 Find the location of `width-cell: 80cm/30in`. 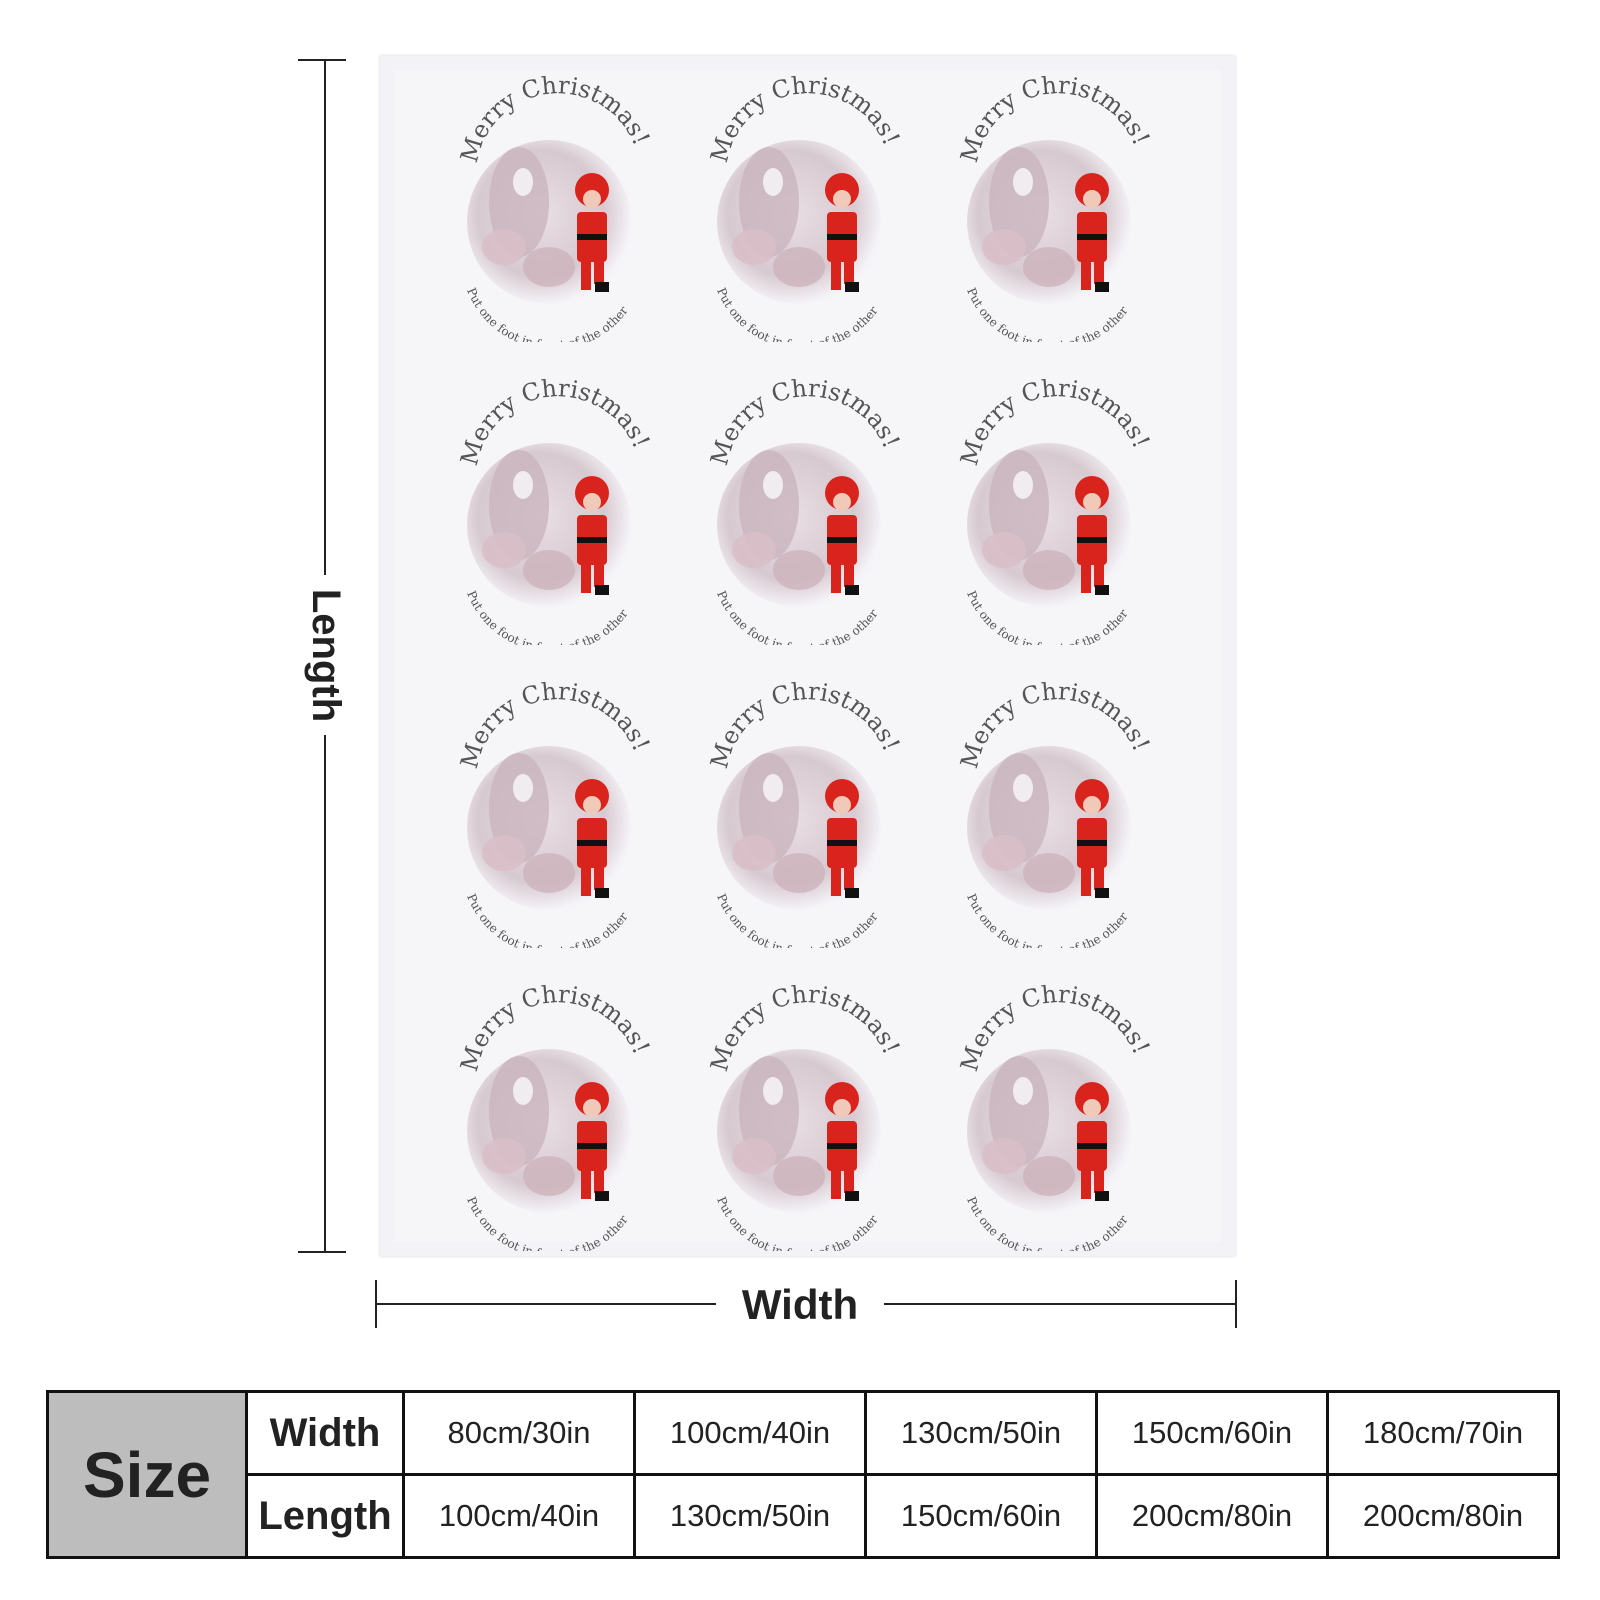

width-cell: 80cm/30in is located at coordinates (519, 1433).